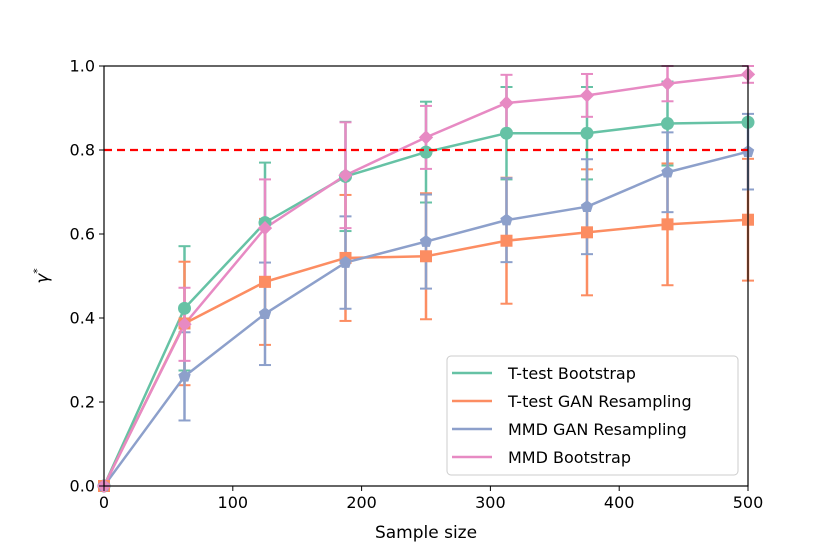 The width and height of the screenshot is (830, 554). What do you see at coordinates (82, 318) in the screenshot?
I see `y-tick-label: 0.4` at bounding box center [82, 318].